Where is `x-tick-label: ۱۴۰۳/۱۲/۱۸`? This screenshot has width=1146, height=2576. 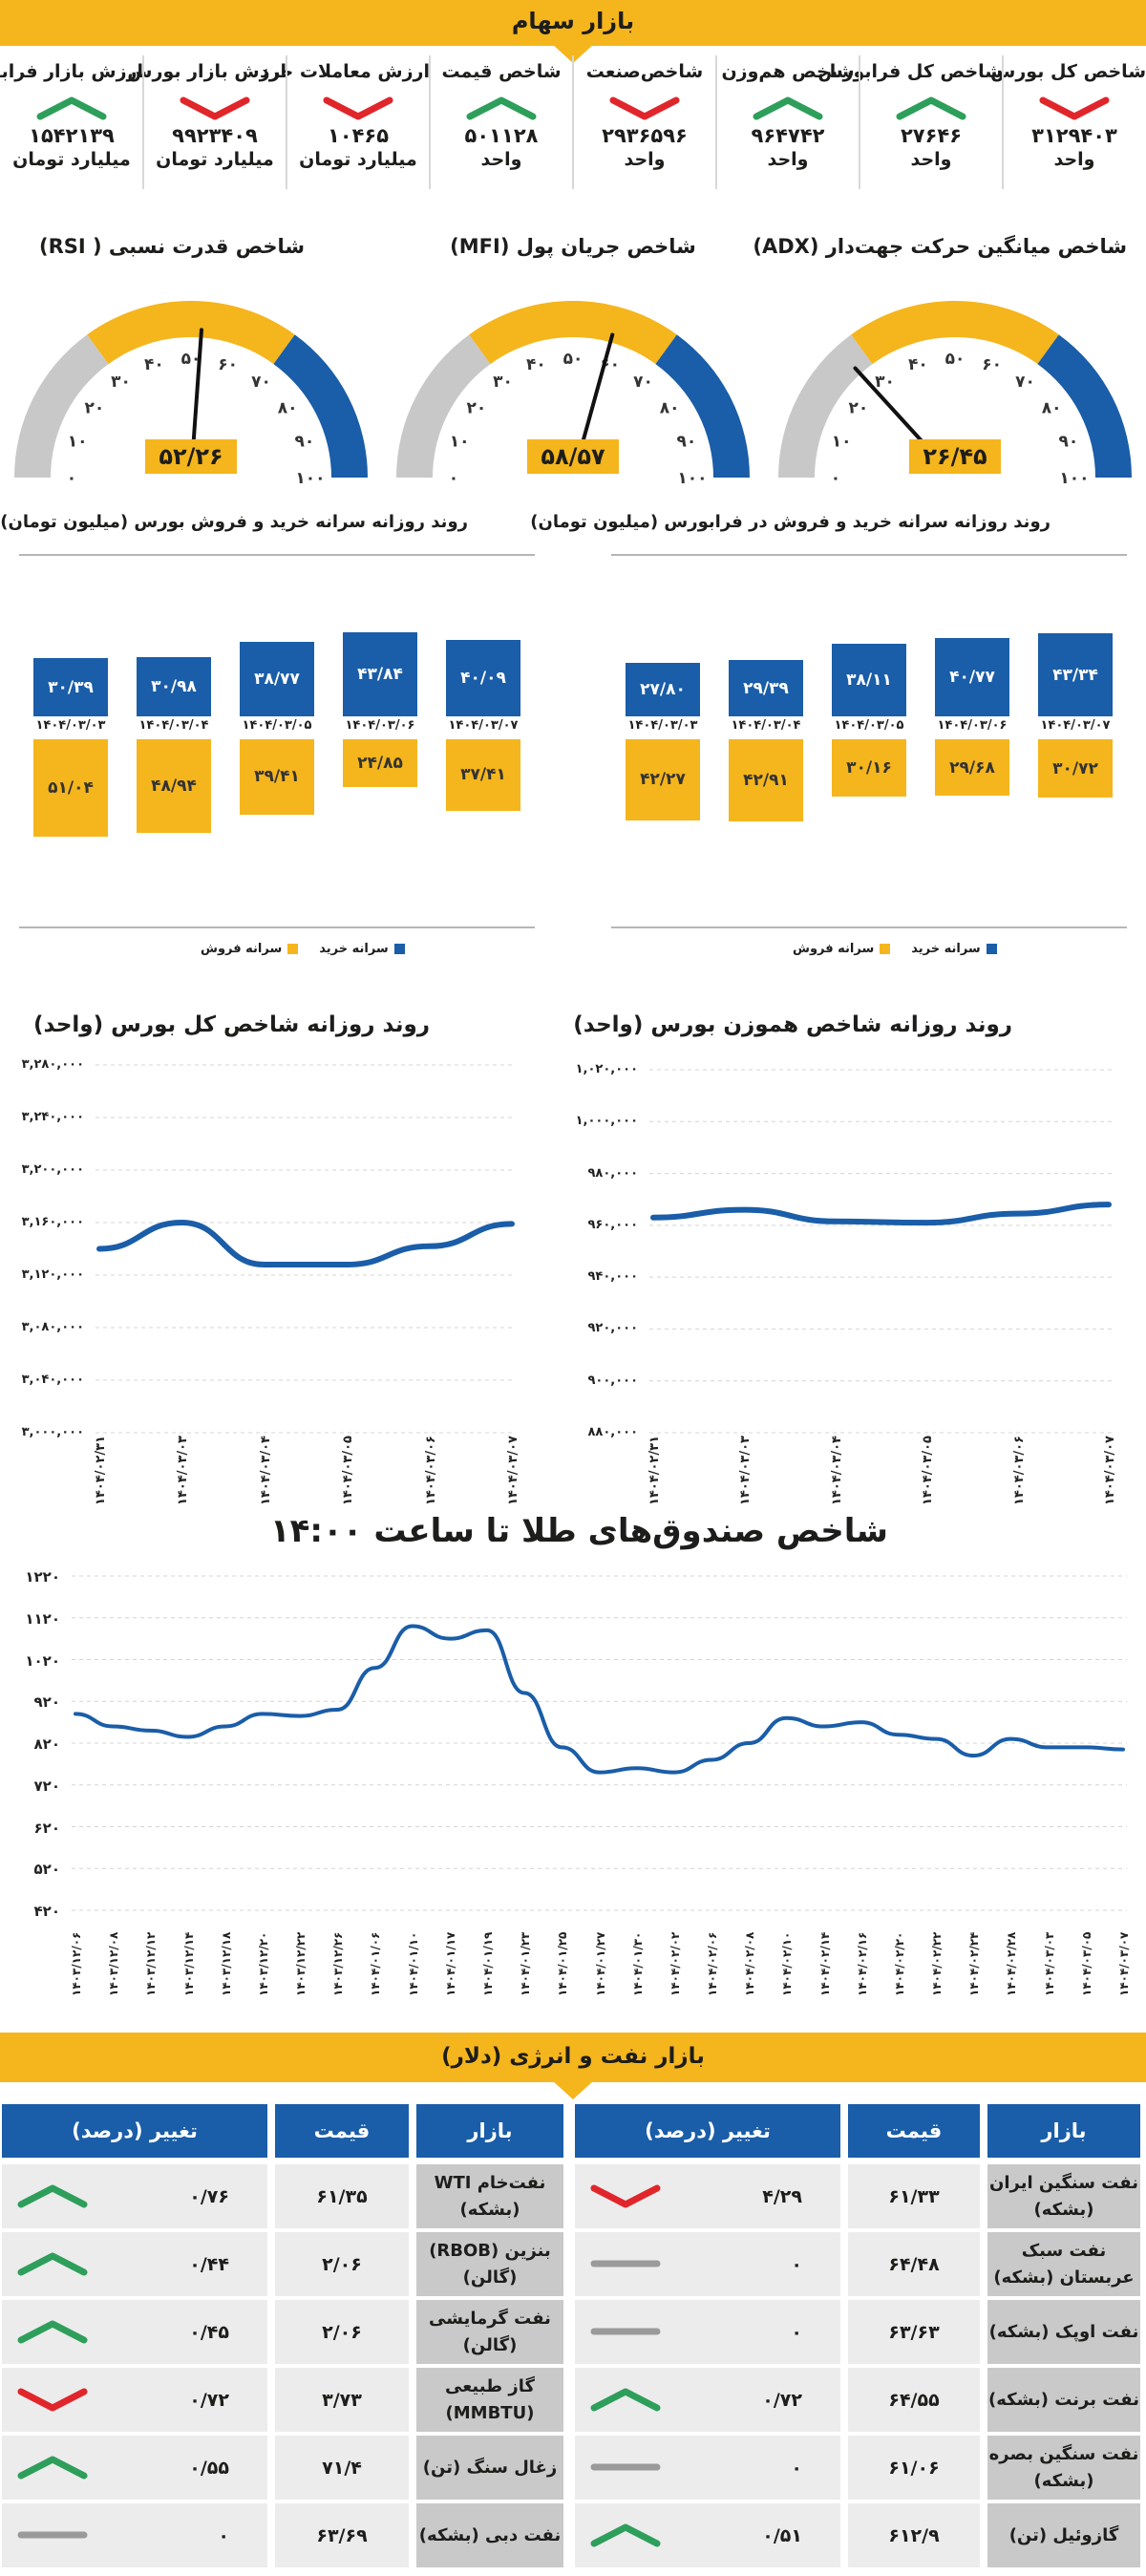 x-tick-label: ۱۴۰۳/۱۲/۱۸ is located at coordinates (226, 1963).